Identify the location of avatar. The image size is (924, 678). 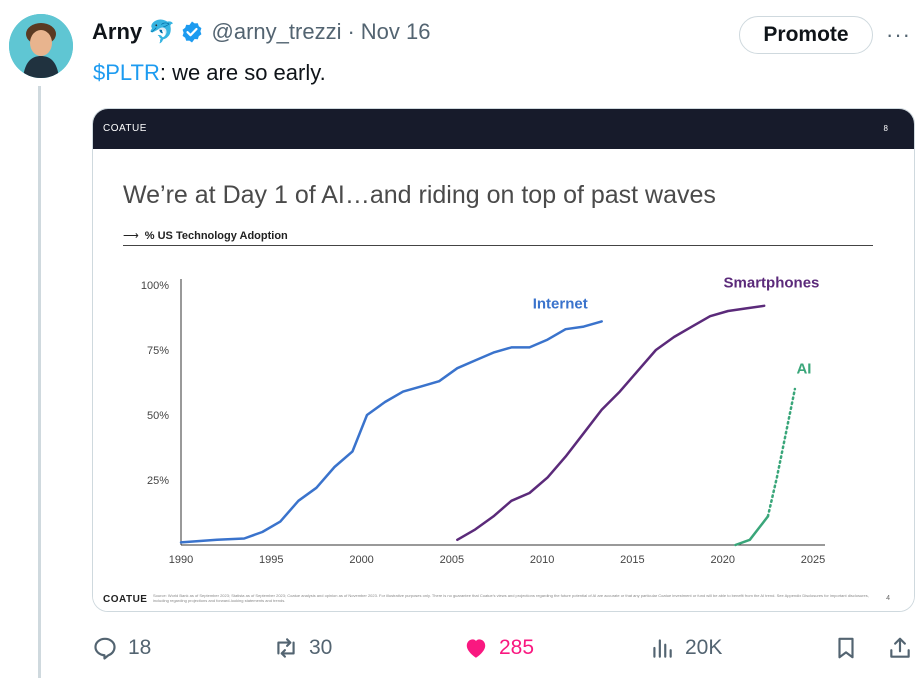
(41, 46).